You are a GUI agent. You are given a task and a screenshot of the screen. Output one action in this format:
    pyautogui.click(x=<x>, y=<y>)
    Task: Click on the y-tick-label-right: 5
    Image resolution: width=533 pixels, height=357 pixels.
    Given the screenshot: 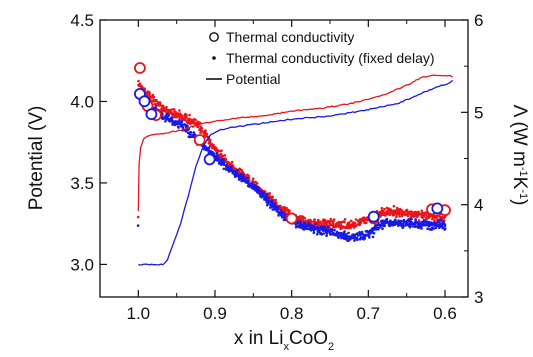 What is the action you would take?
    pyautogui.click(x=478, y=112)
    